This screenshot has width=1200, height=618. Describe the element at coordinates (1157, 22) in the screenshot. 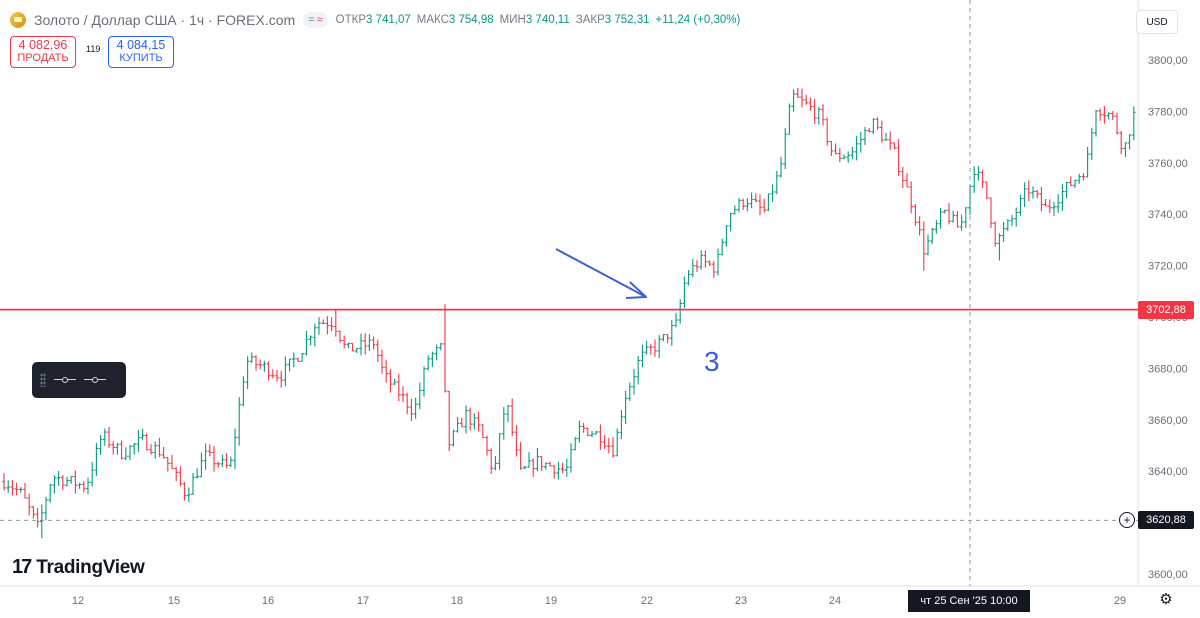

I see `currency-selector: USD` at that location.